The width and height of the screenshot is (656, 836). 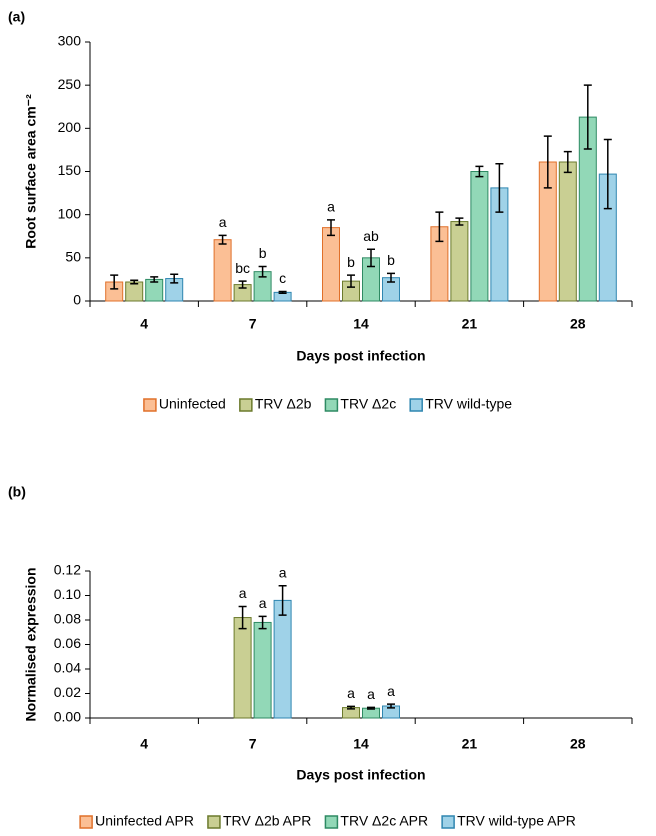 What do you see at coordinates (384, 821) in the screenshot?
I see `legend-label: TRV Δ2c APR` at bounding box center [384, 821].